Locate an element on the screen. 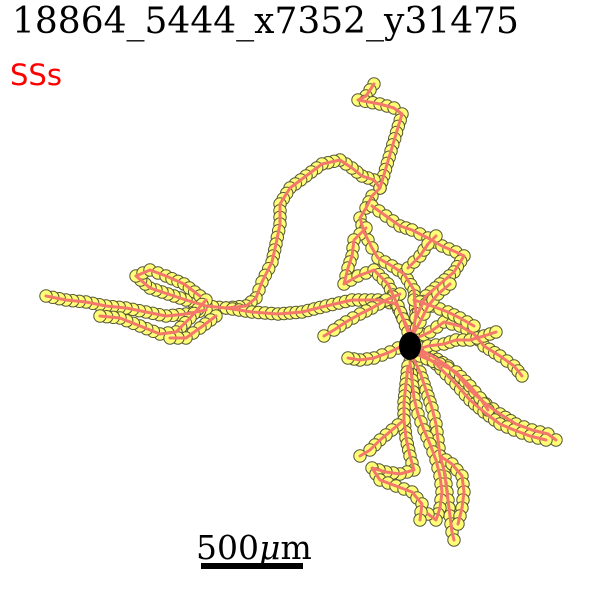 This screenshot has width=600, height=600. scale-unit-mu: μ is located at coordinates (270, 547).